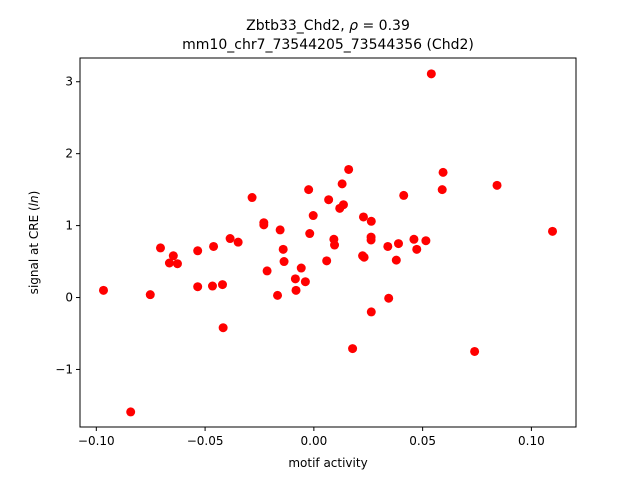 Image resolution: width=640 pixels, height=480 pixels. I want to click on y-tick-label: 3, so click(69, 82).